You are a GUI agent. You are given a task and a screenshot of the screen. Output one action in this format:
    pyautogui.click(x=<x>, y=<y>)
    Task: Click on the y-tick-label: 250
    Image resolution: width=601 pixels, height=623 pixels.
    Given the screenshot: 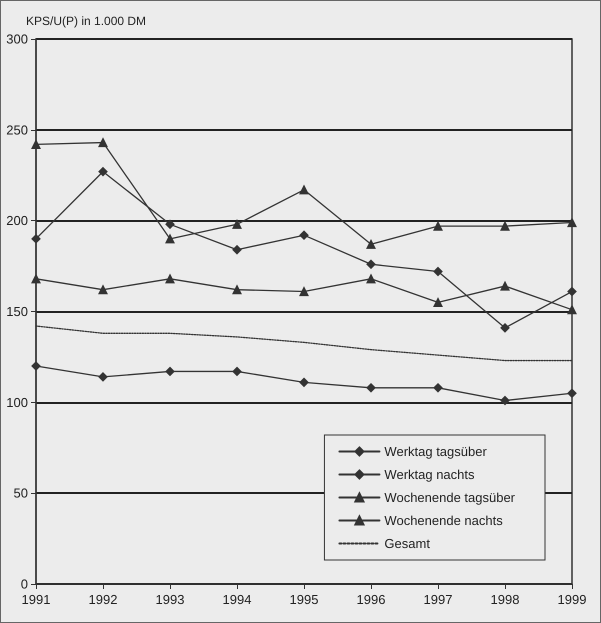 What is the action you would take?
    pyautogui.click(x=17, y=130)
    